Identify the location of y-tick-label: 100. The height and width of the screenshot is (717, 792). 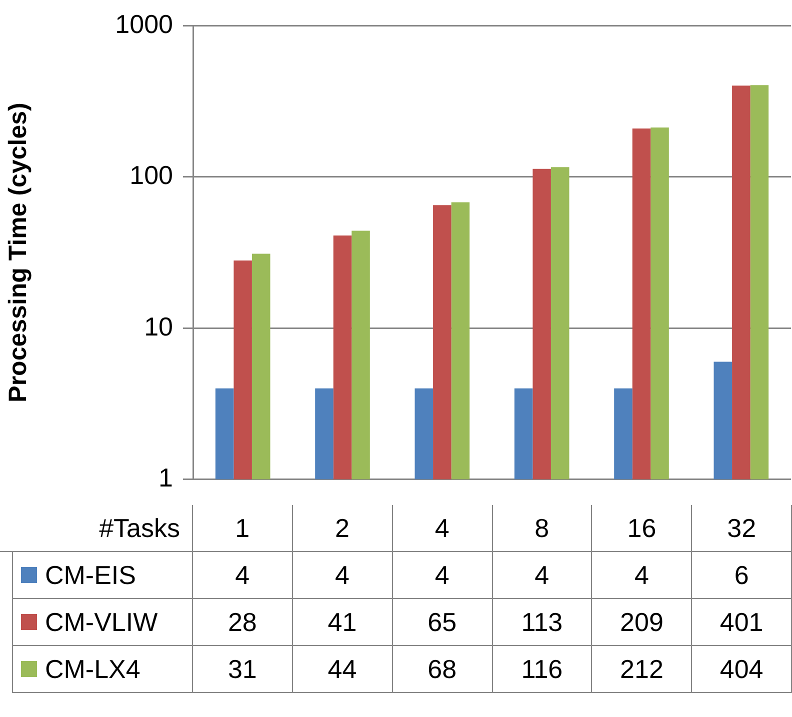
(151, 175).